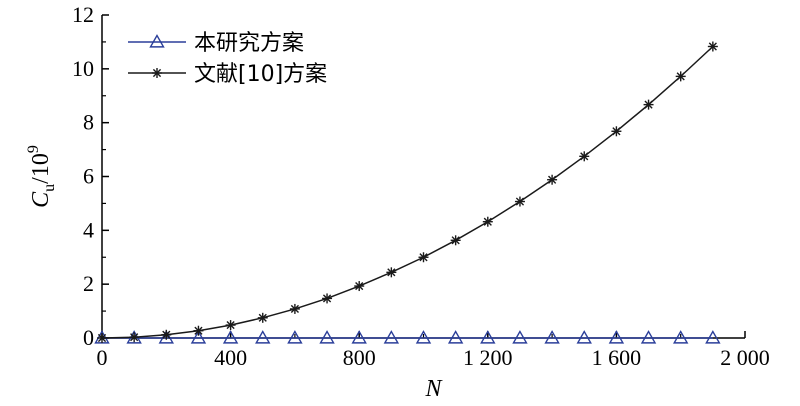 The image size is (800, 406). Describe the element at coordinates (83, 14) in the screenshot. I see `y-tick-label: 12` at that location.